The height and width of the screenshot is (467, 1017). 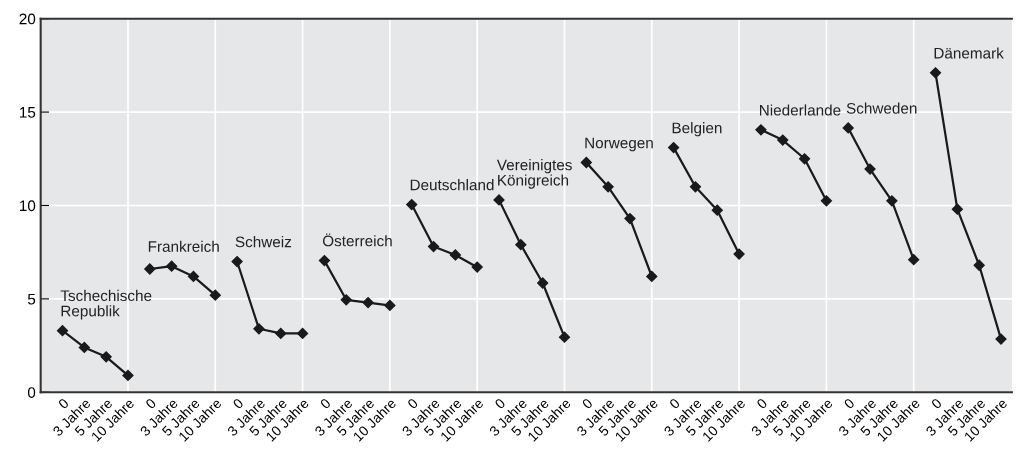 What do you see at coordinates (31, 392) in the screenshot?
I see `y-tick-label: 0` at bounding box center [31, 392].